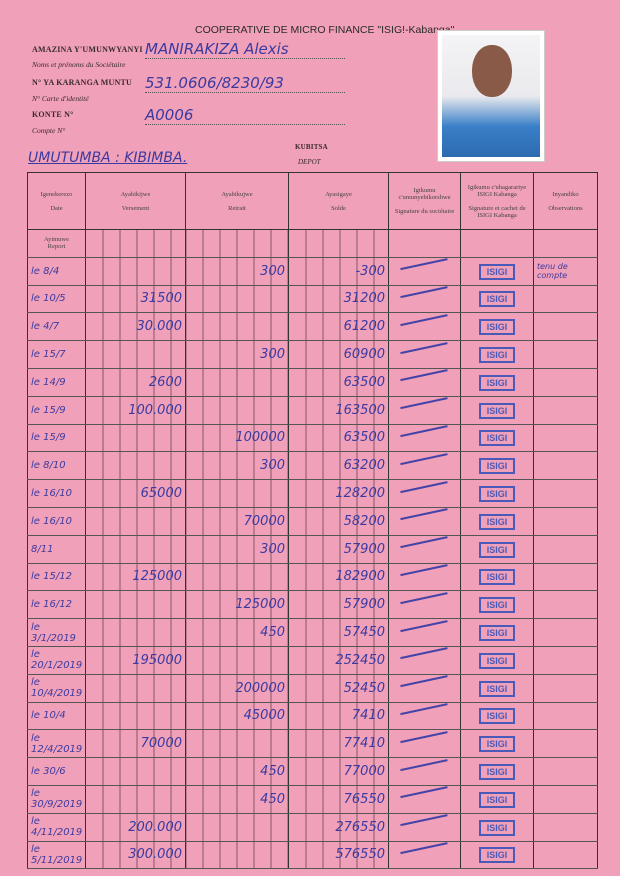 The width and height of the screenshot is (620, 876). Describe the element at coordinates (56, 466) in the screenshot. I see `date-cell: le 8/10` at that location.